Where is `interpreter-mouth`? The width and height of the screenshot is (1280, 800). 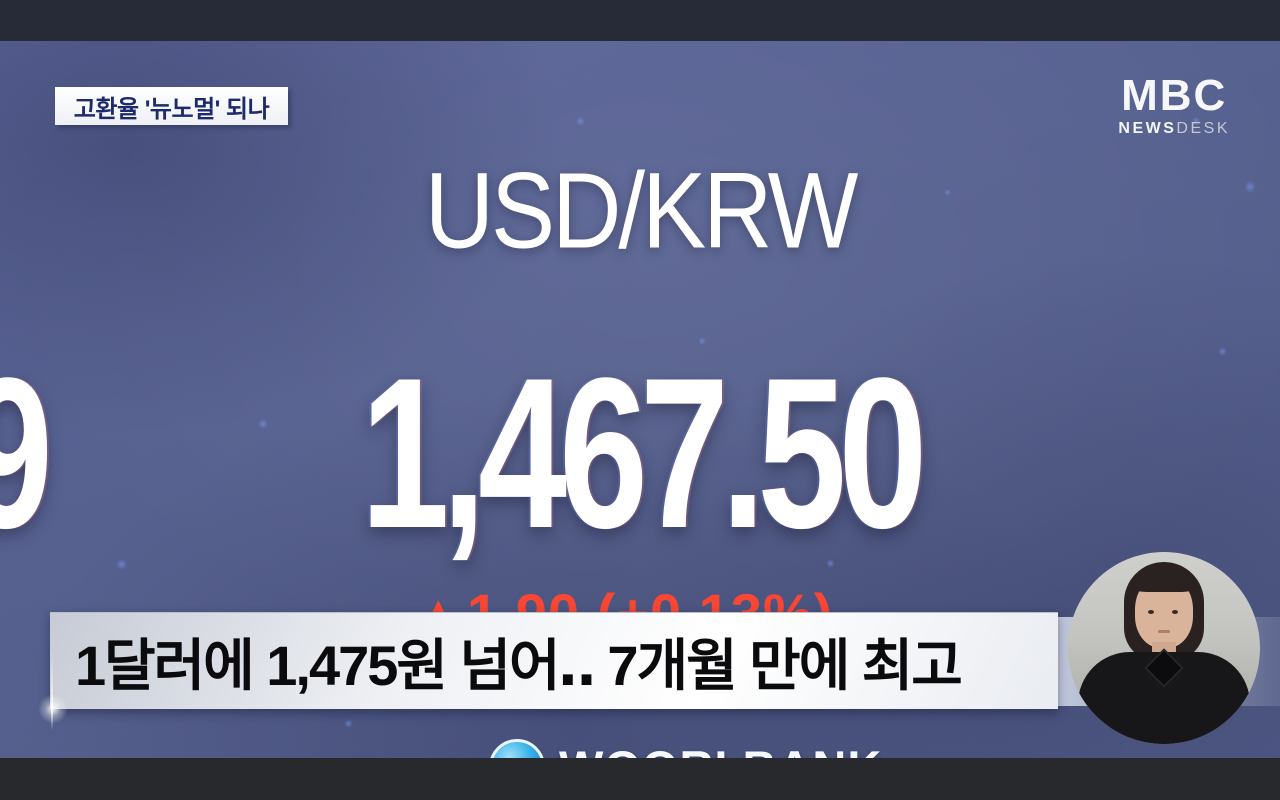 interpreter-mouth is located at coordinates (1164, 631).